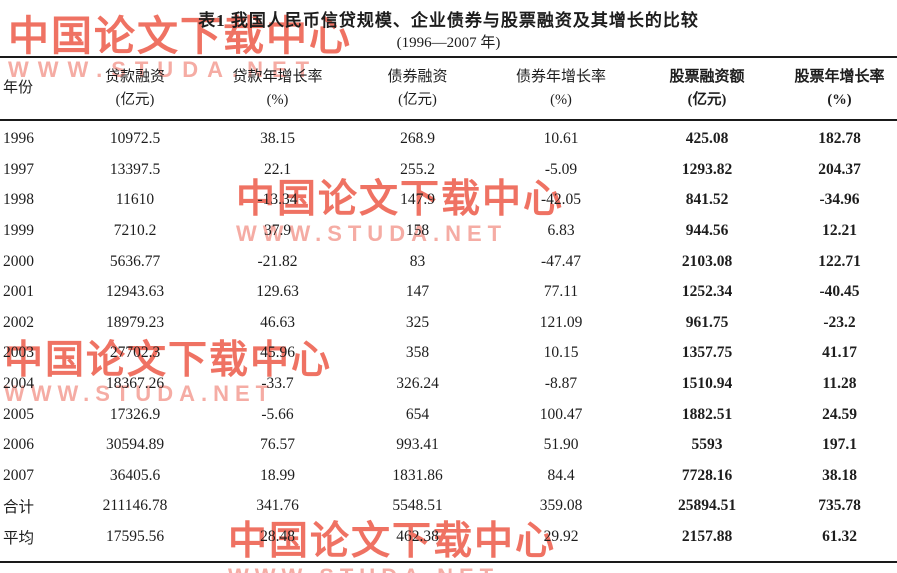 The width and height of the screenshot is (897, 573). I want to click on cell: 325, so click(417, 322).